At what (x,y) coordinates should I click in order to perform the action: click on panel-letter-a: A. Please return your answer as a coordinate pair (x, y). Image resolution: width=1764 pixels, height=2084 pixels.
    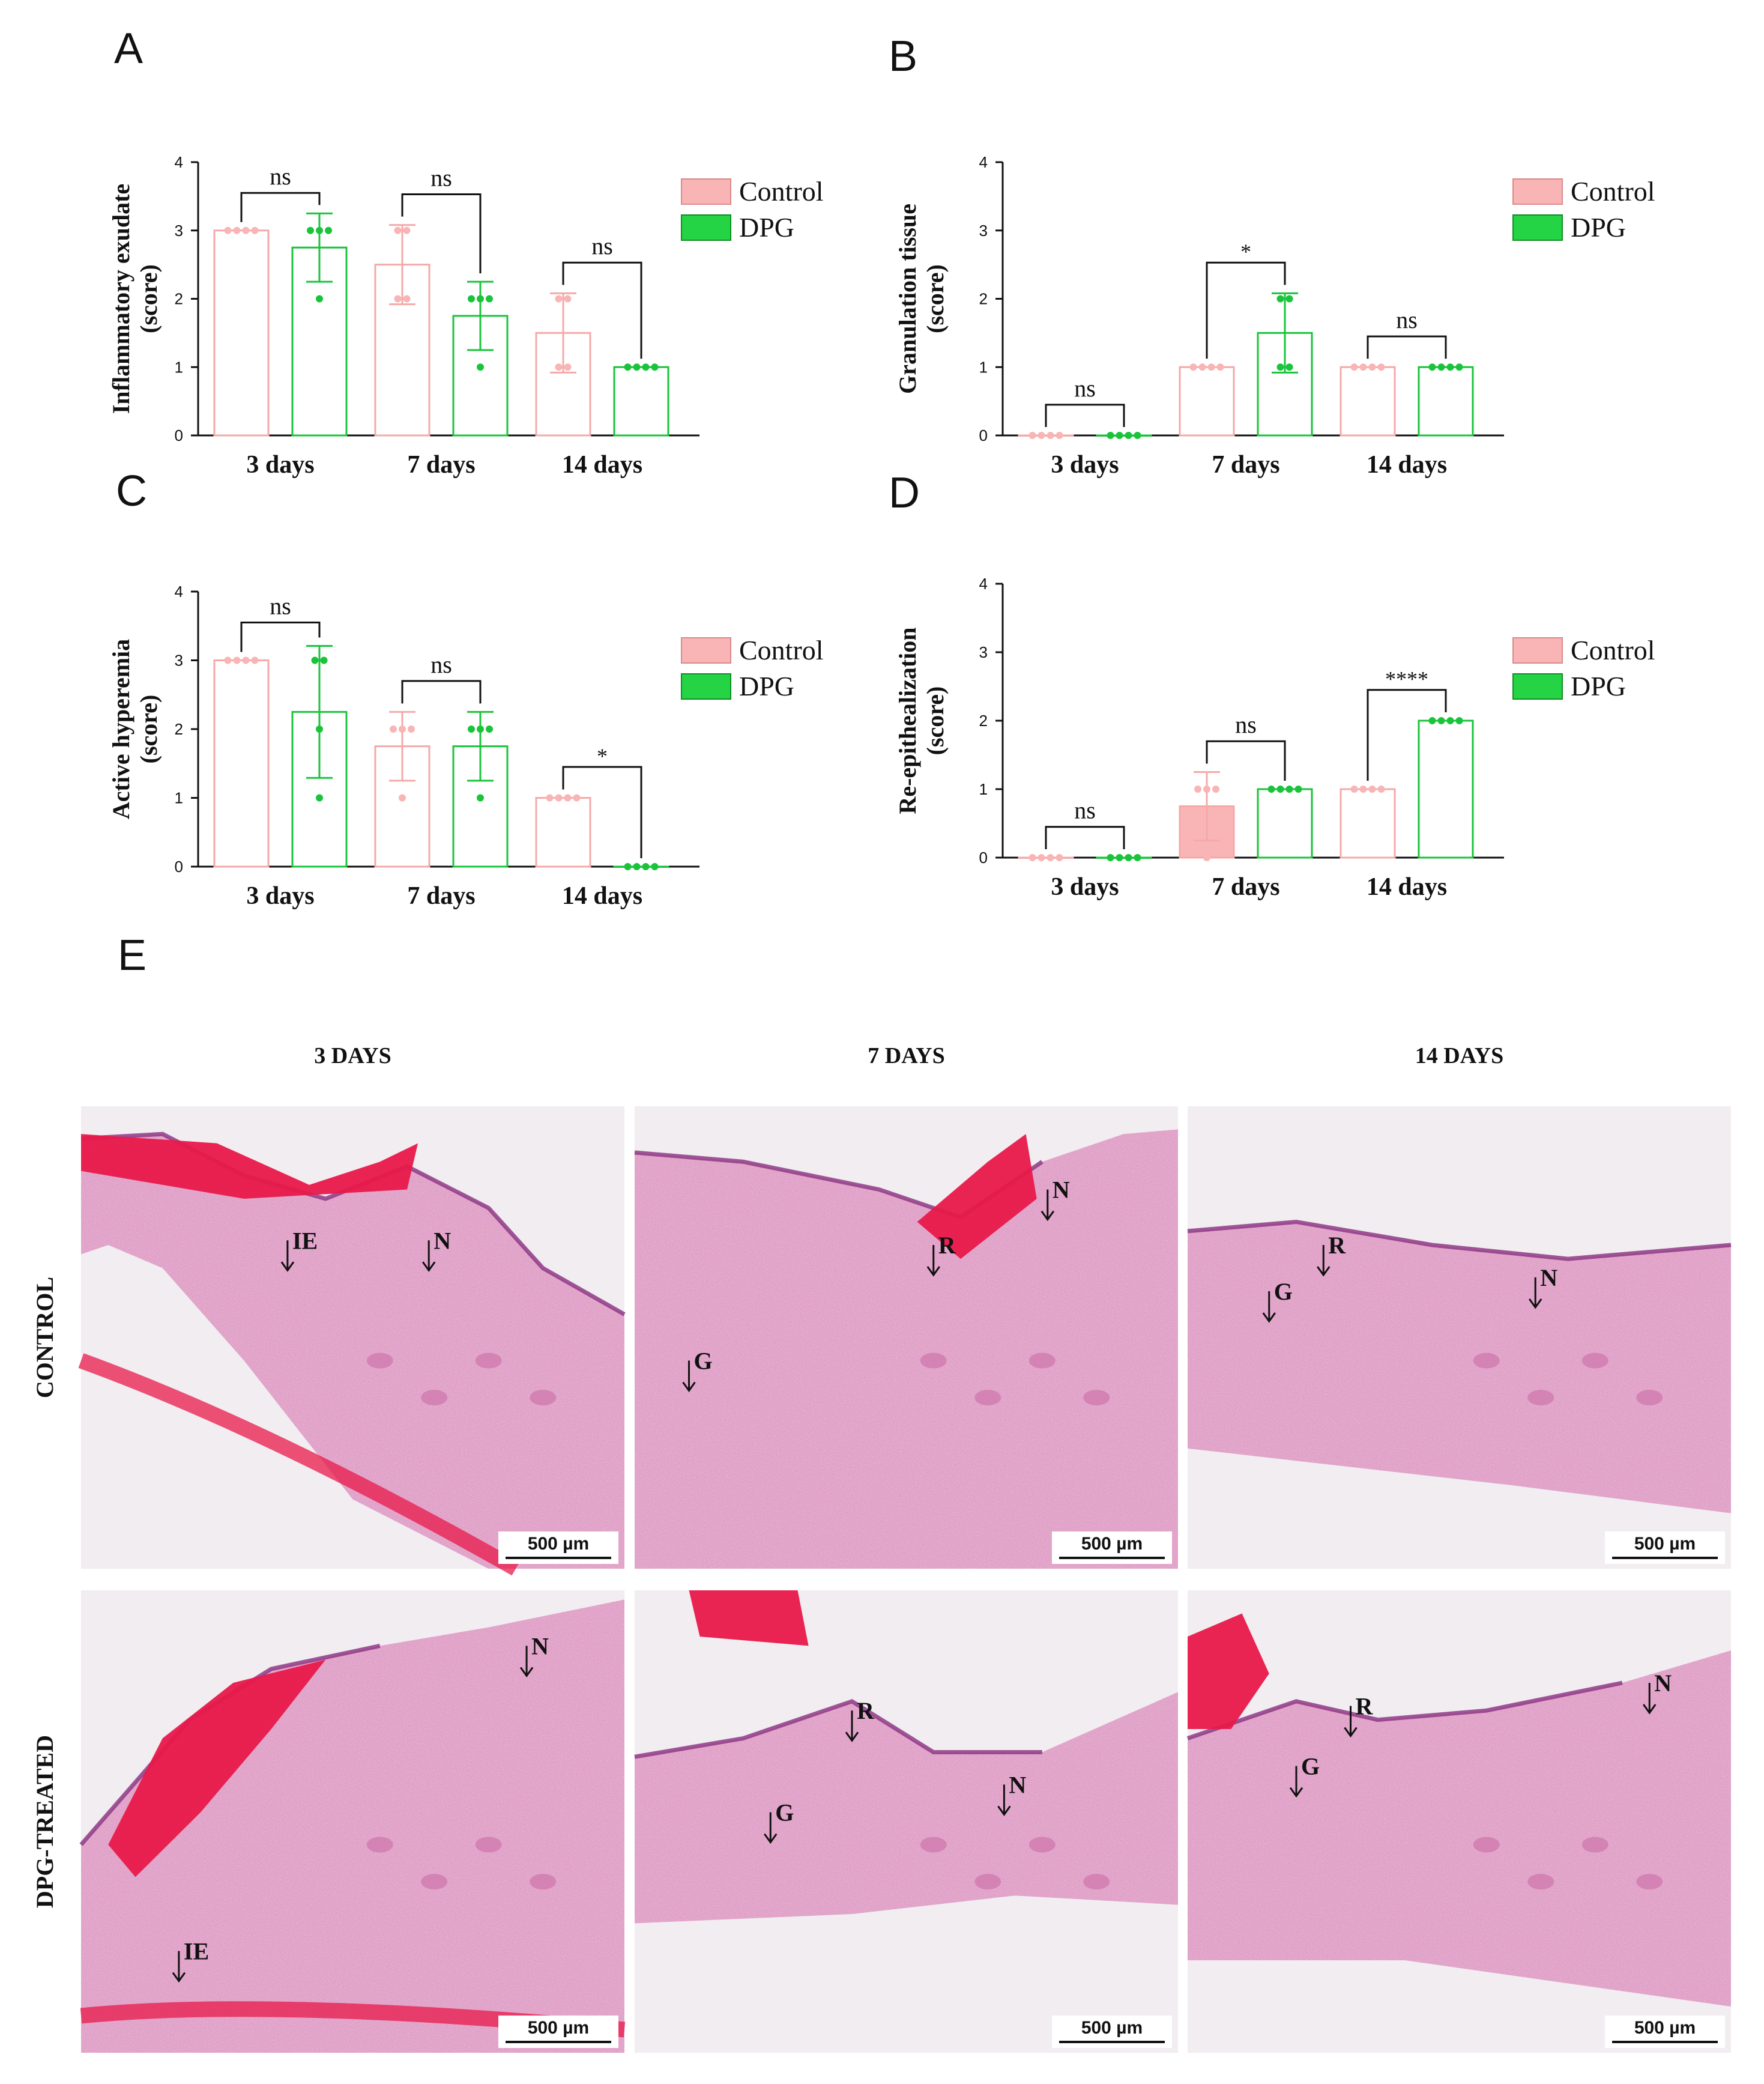
    Looking at the image, I should click on (128, 49).